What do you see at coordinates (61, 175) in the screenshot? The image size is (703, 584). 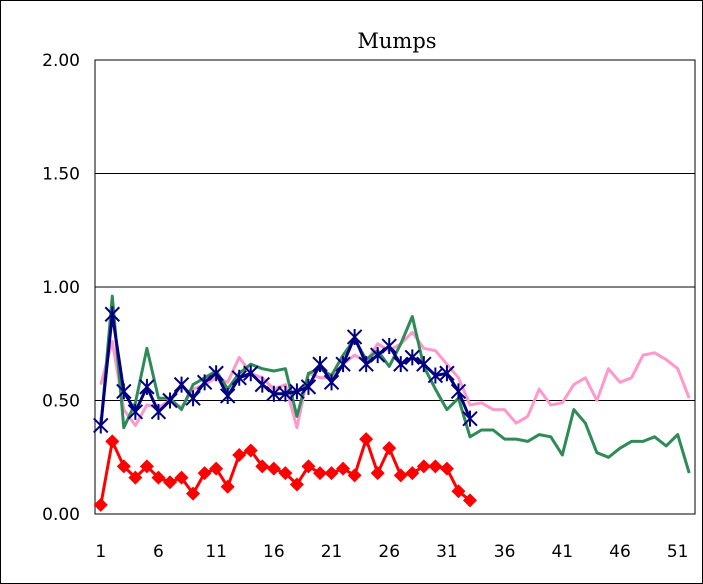 I see `y-tick-label: 1.50` at bounding box center [61, 175].